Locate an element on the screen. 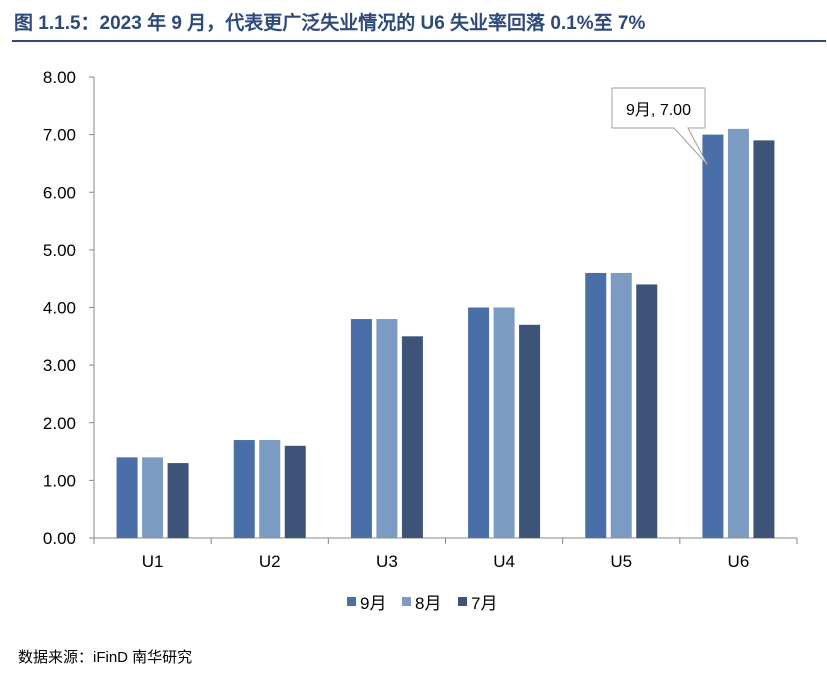  y-tick-label: 1.00 is located at coordinates (59, 480).